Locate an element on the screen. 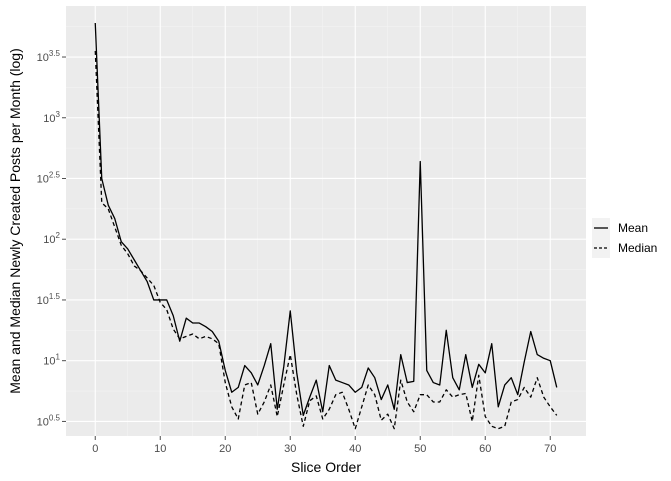  x-tick-label: 50 is located at coordinates (420, 449).